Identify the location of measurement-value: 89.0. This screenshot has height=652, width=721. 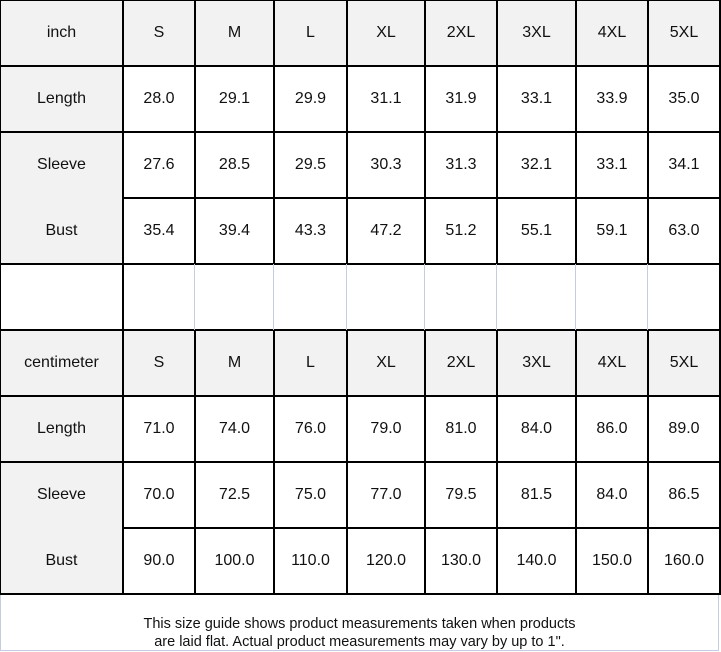
(684, 428).